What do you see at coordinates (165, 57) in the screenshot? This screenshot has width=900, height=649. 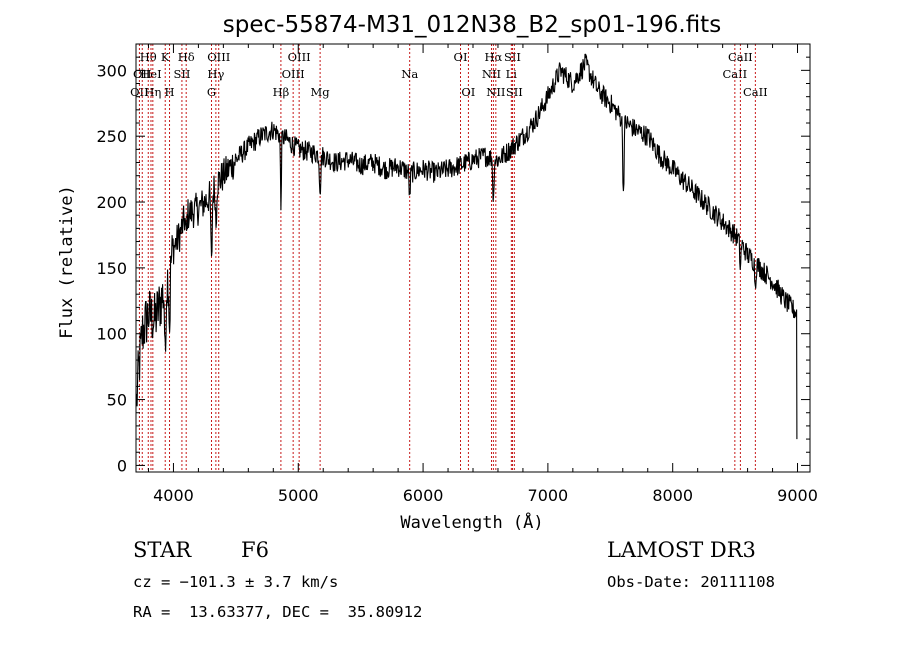 I see `line-marker-label: K` at bounding box center [165, 57].